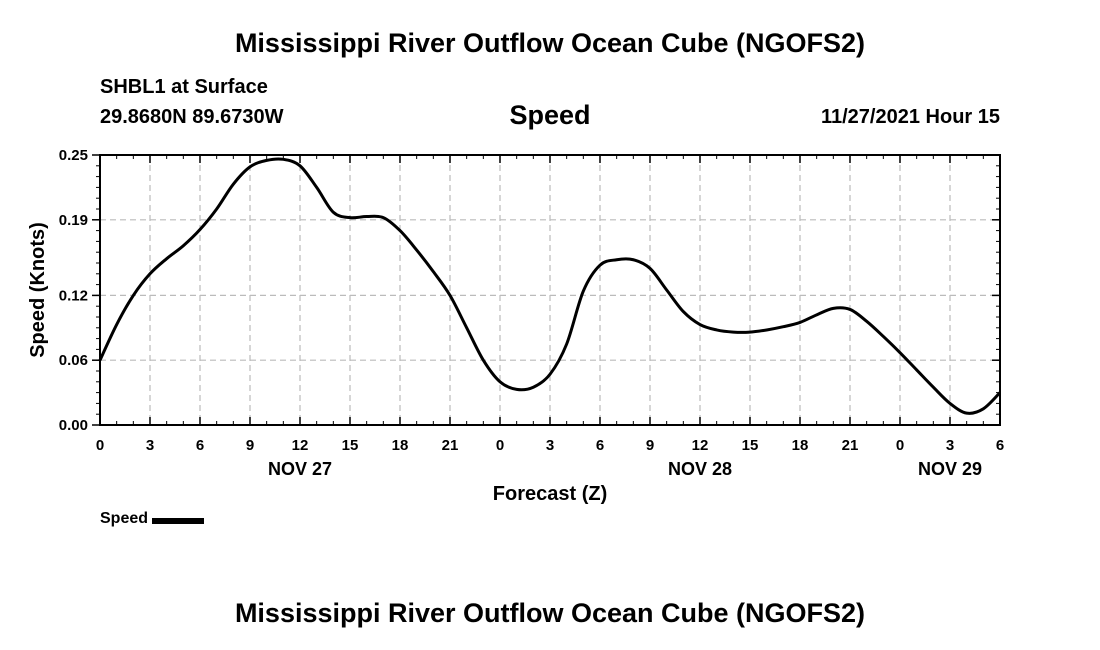 This screenshot has height=650, width=1100. I want to click on y-tick-label: 0.00, so click(73, 425).